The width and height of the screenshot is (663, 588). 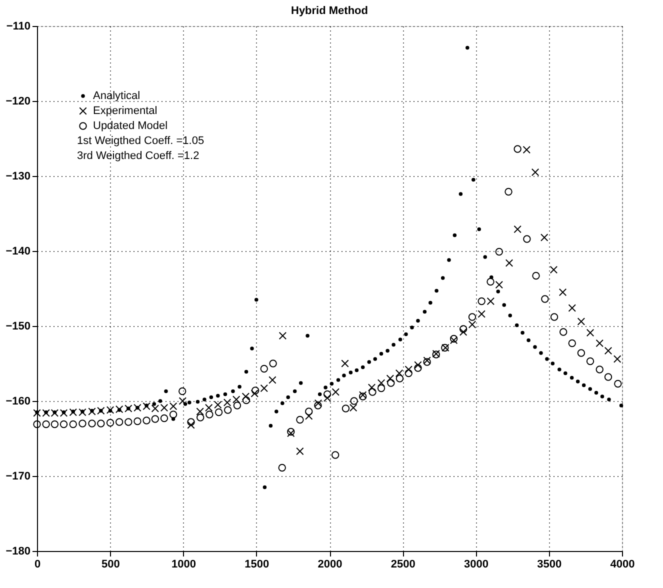 What do you see at coordinates (18, 176) in the screenshot?
I see `y-tick-label: −130` at bounding box center [18, 176].